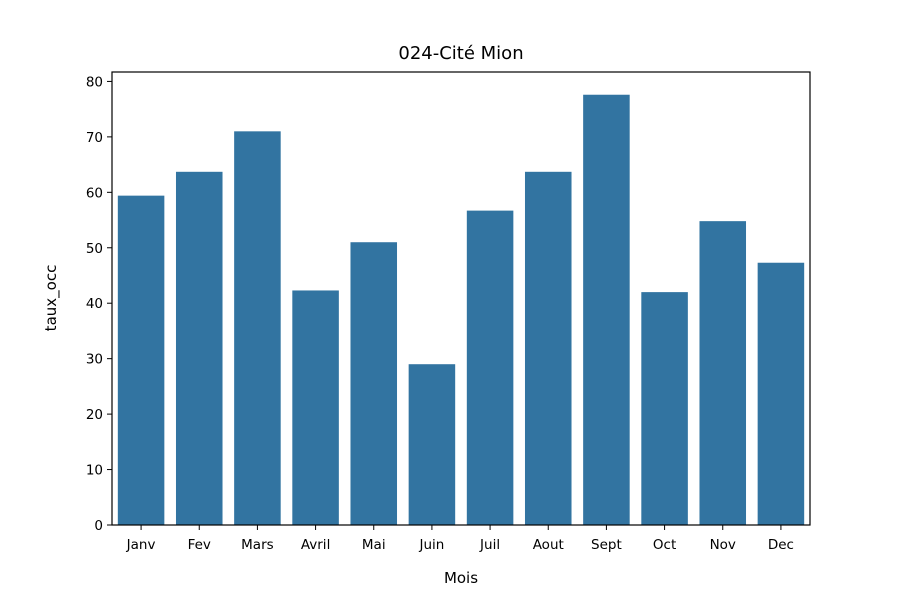  What do you see at coordinates (316, 545) in the screenshot?
I see `x-tick-label: Avril` at bounding box center [316, 545].